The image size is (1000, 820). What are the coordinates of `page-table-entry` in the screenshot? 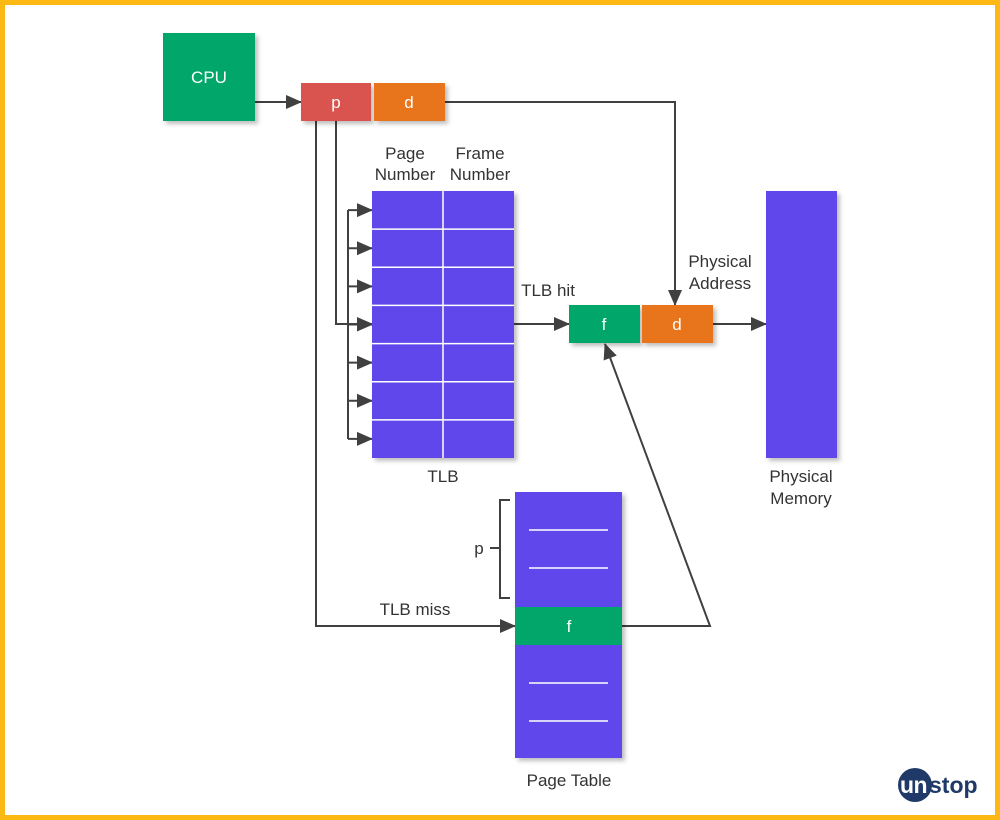 It's located at (568, 626).